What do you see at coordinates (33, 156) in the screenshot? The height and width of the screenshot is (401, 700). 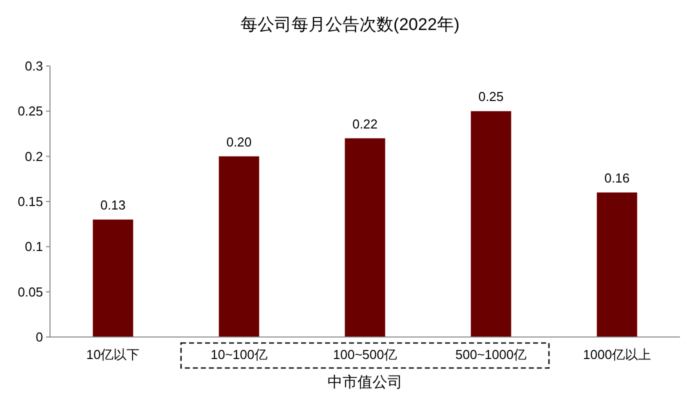 I see `y-tick-label: 0.2` at bounding box center [33, 156].